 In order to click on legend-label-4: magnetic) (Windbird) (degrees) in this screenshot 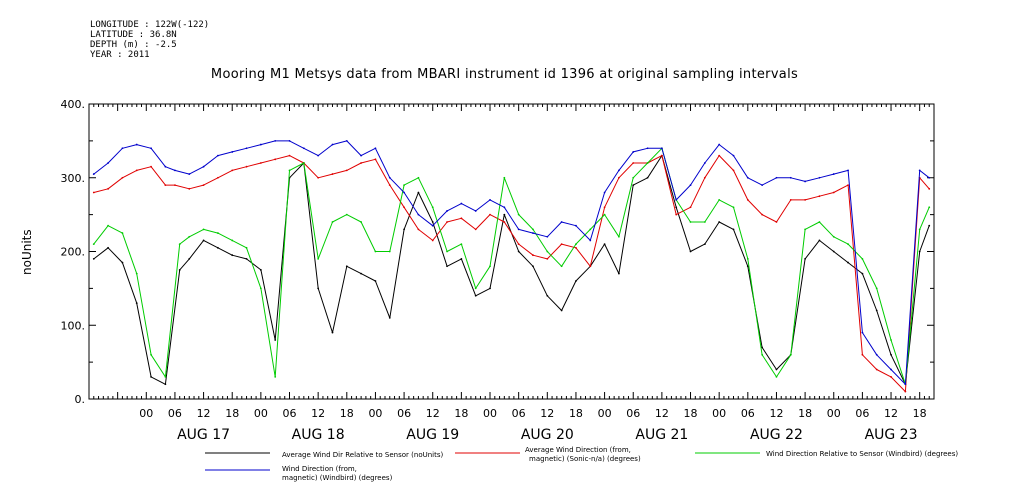, I will do `click(337, 478)`.